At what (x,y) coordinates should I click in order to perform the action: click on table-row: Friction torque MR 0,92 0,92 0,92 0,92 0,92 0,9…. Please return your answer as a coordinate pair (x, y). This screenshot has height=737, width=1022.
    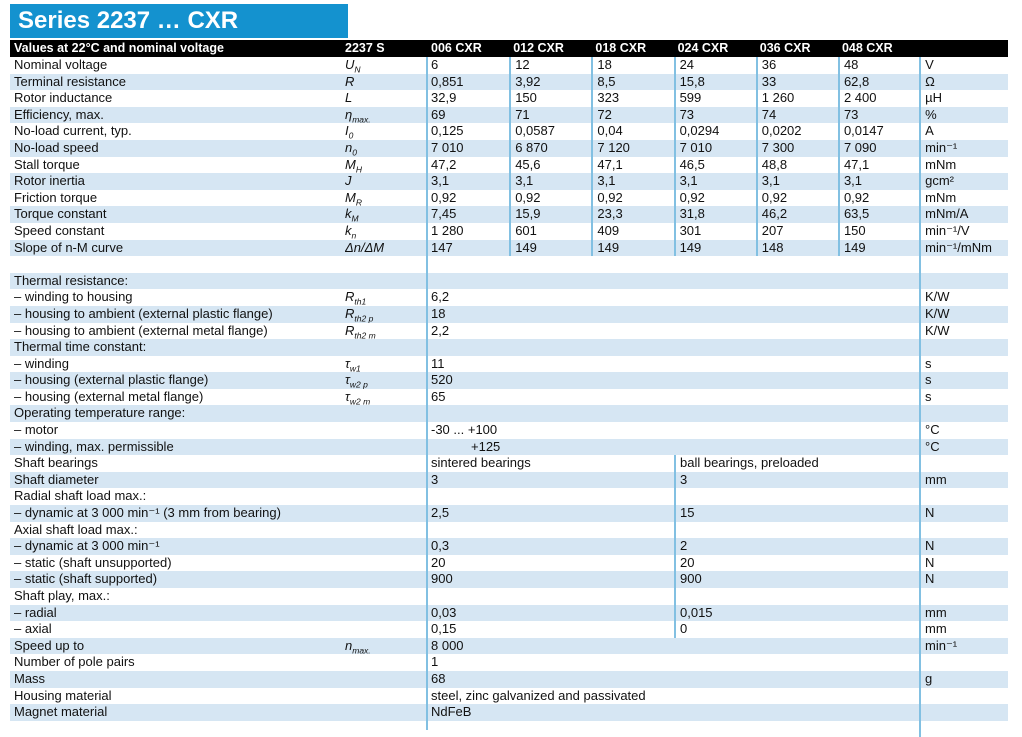
    Looking at the image, I should click on (509, 198).